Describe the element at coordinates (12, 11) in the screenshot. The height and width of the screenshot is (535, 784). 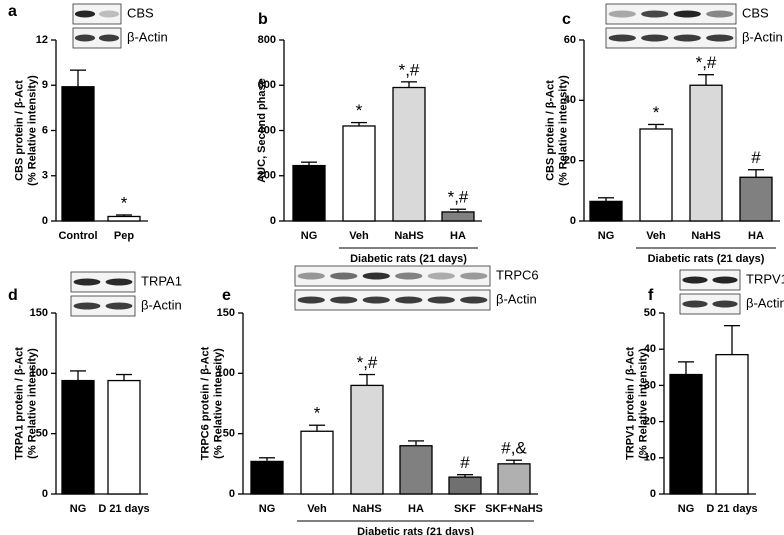
I see `panel-letter: a` at that location.